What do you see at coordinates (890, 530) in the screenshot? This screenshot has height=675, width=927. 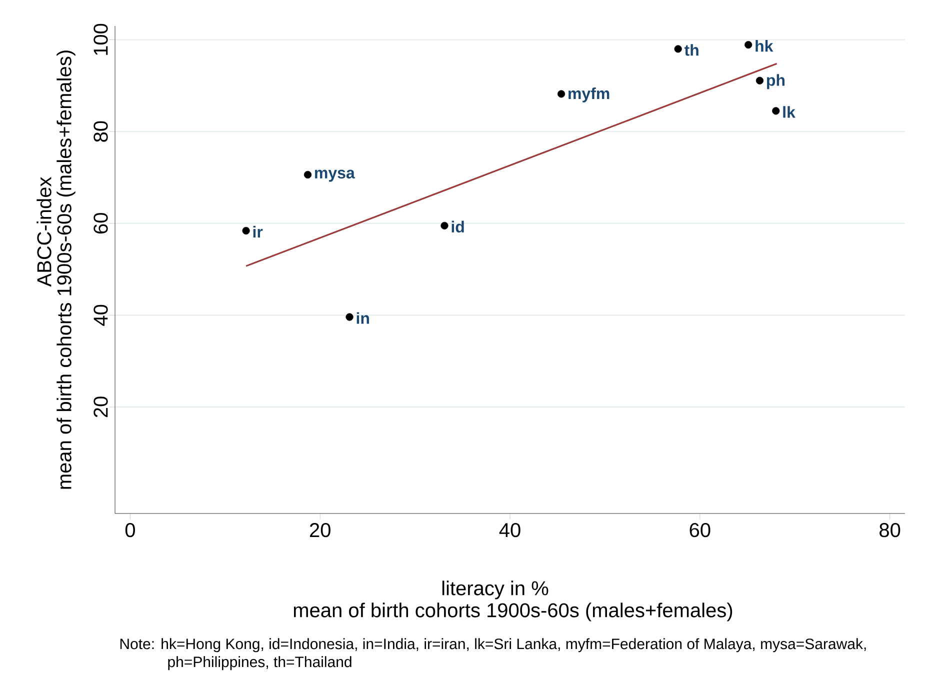 I see `x-tick-label: 80` at bounding box center [890, 530].